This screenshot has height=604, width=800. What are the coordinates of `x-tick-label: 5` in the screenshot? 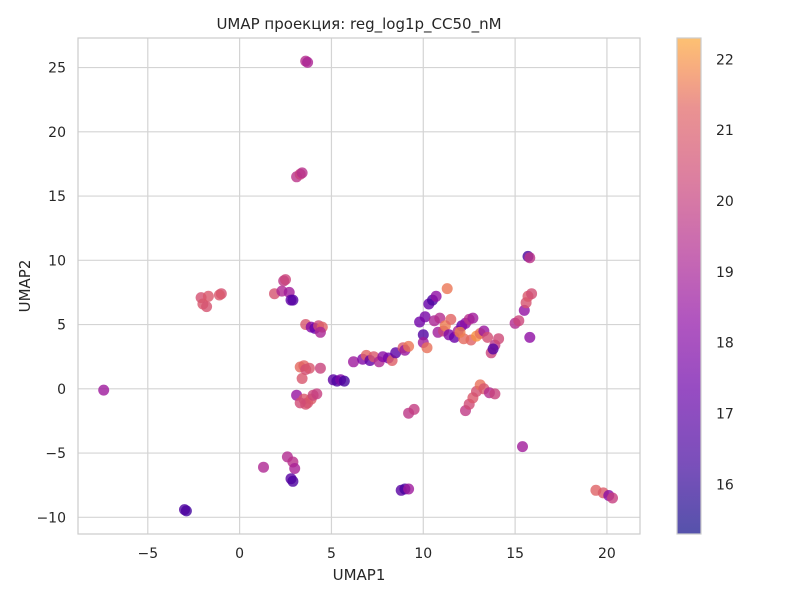 It's located at (331, 554).